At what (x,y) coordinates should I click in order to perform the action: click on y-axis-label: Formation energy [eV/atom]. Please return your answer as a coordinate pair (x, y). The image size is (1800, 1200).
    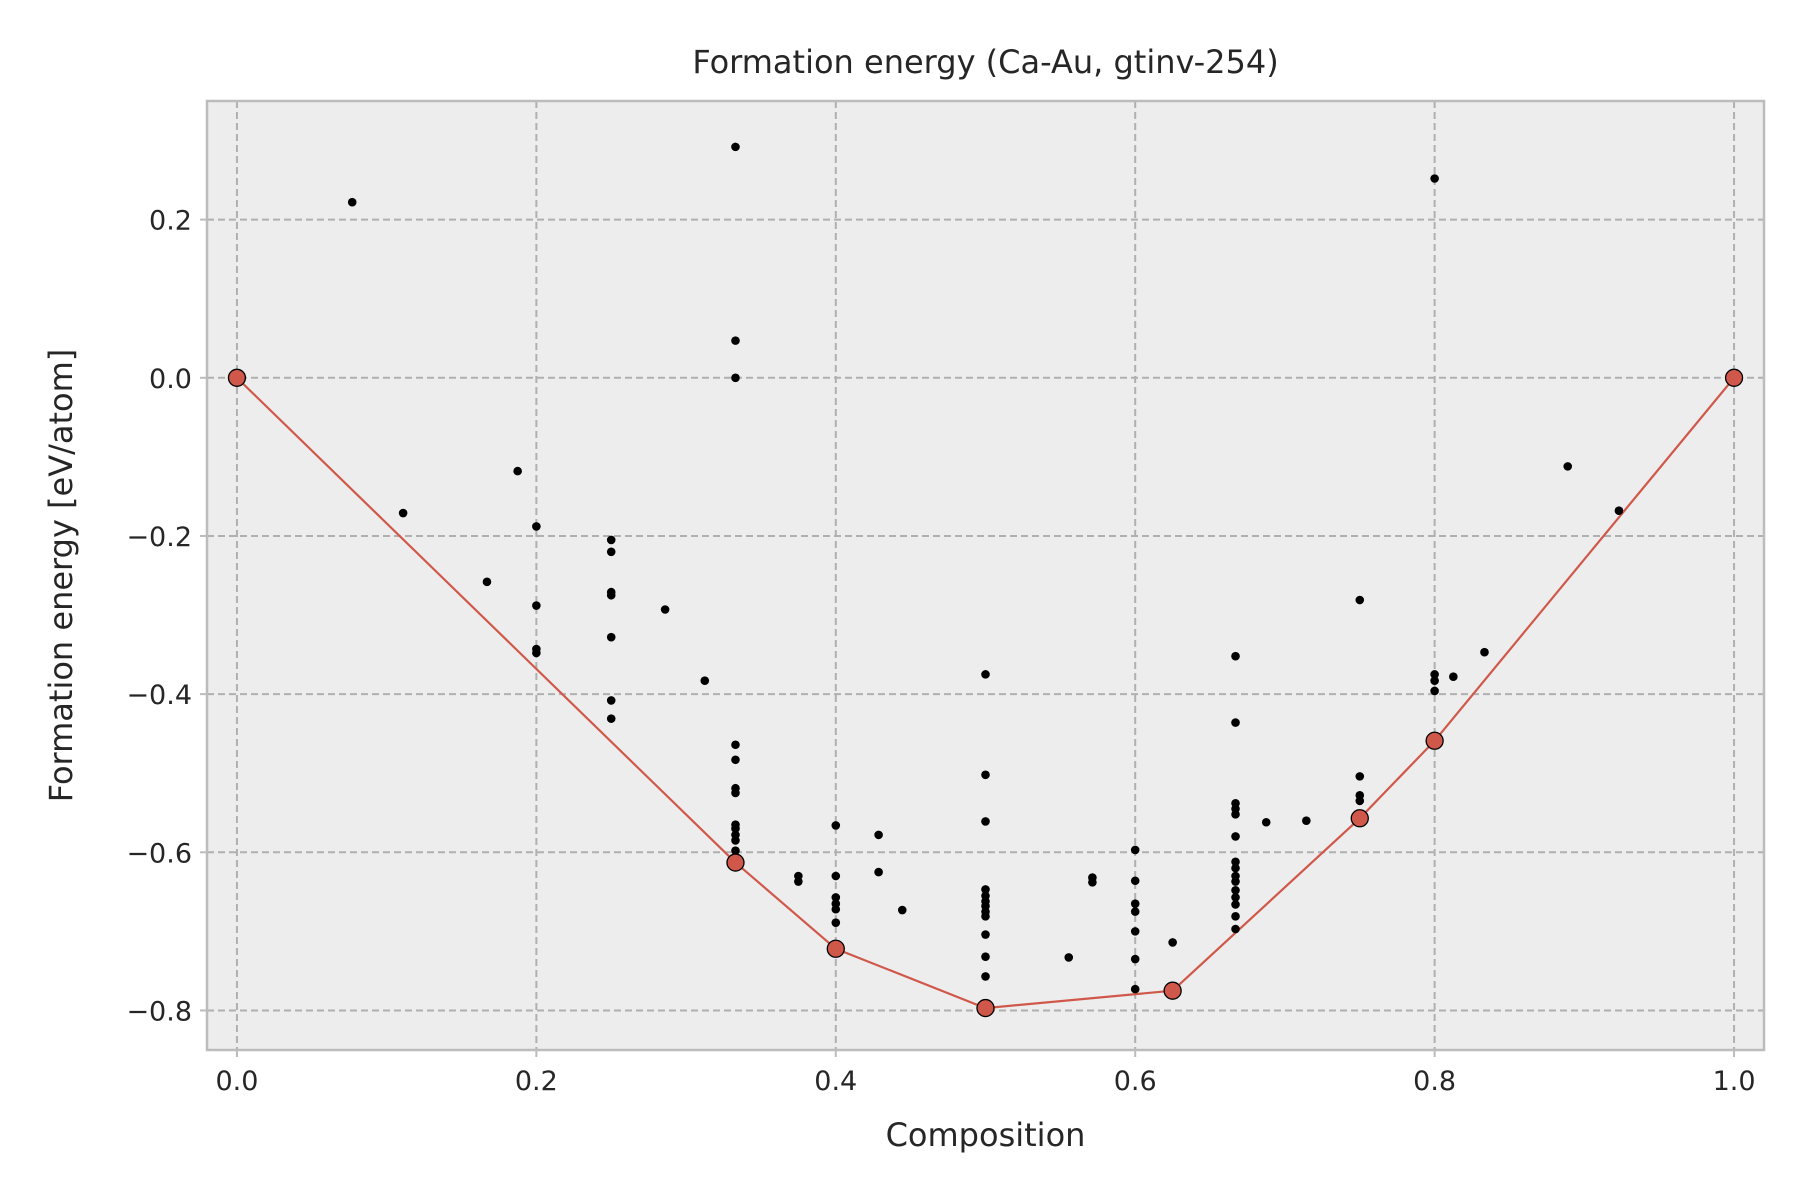
    Looking at the image, I should click on (61, 576).